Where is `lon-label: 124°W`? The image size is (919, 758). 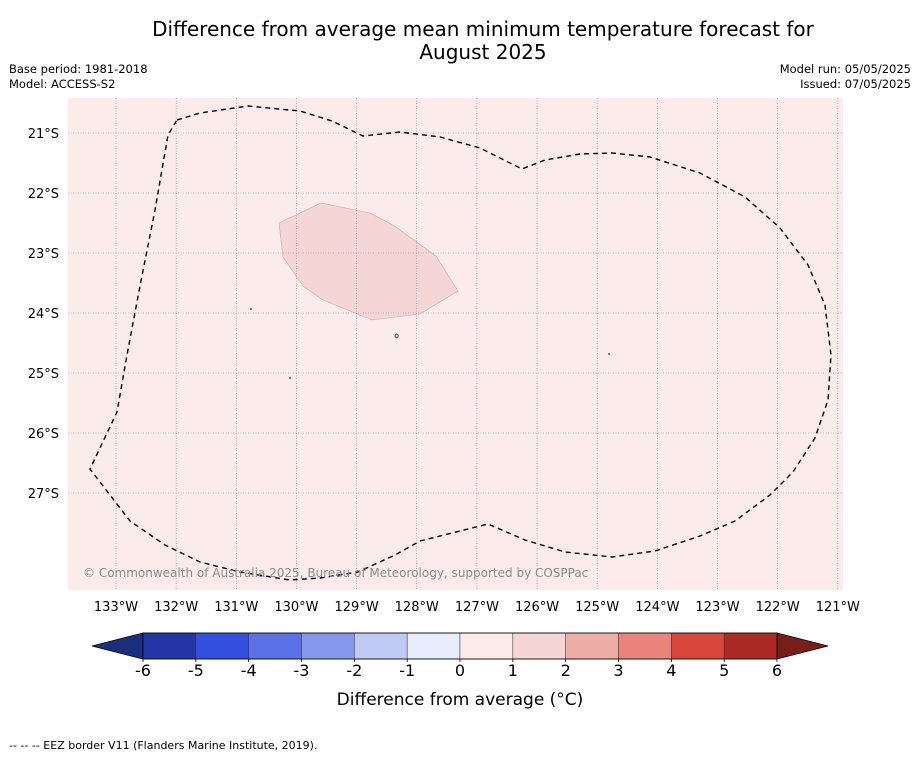
lon-label: 124°W is located at coordinates (657, 607).